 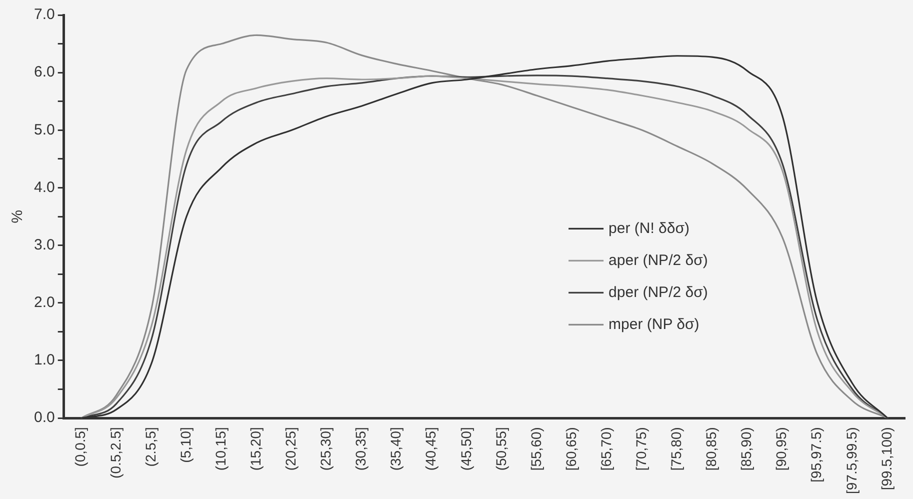 What do you see at coordinates (658, 292) in the screenshot?
I see `legend-label: dper (NP/2 δσ)` at bounding box center [658, 292].